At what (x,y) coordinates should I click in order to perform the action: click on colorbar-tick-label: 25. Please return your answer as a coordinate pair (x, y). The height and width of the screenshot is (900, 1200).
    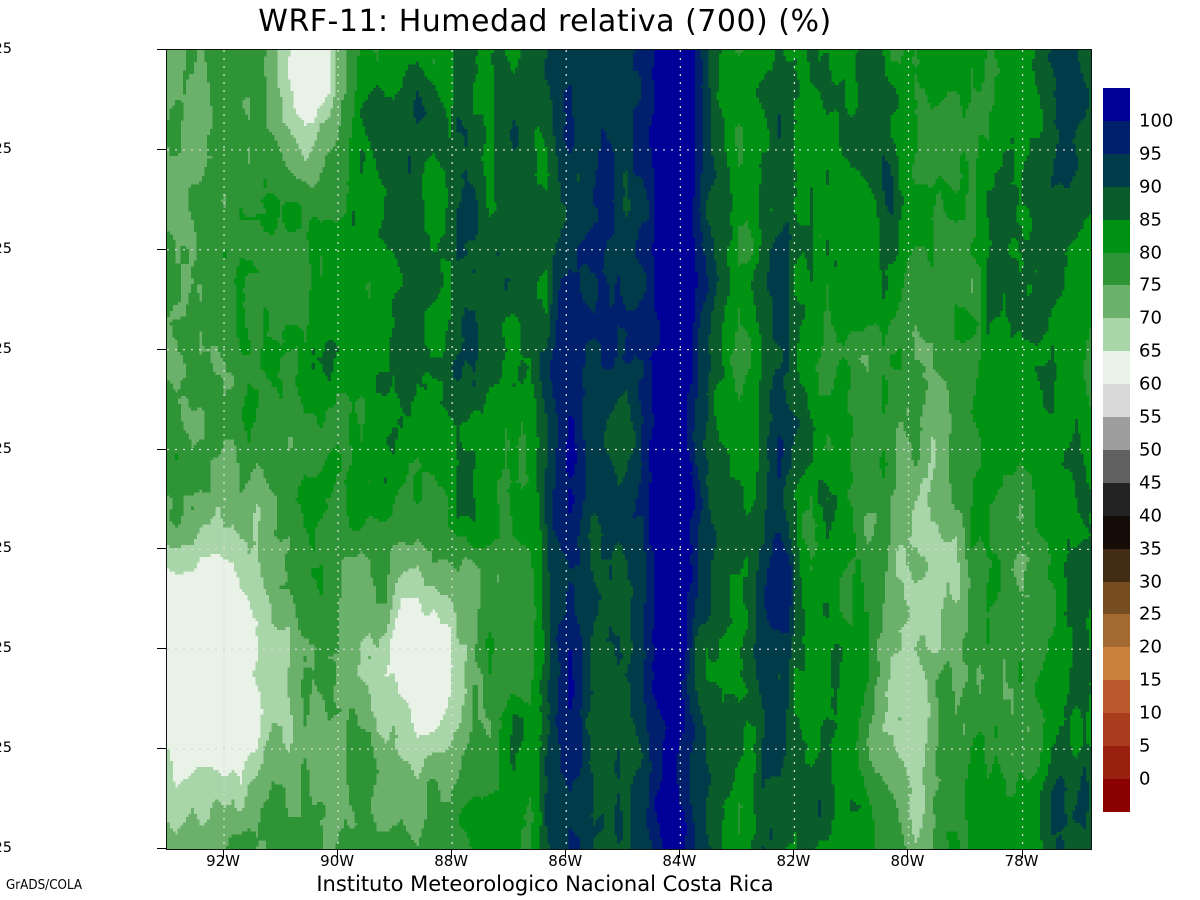
    Looking at the image, I should click on (1150, 614).